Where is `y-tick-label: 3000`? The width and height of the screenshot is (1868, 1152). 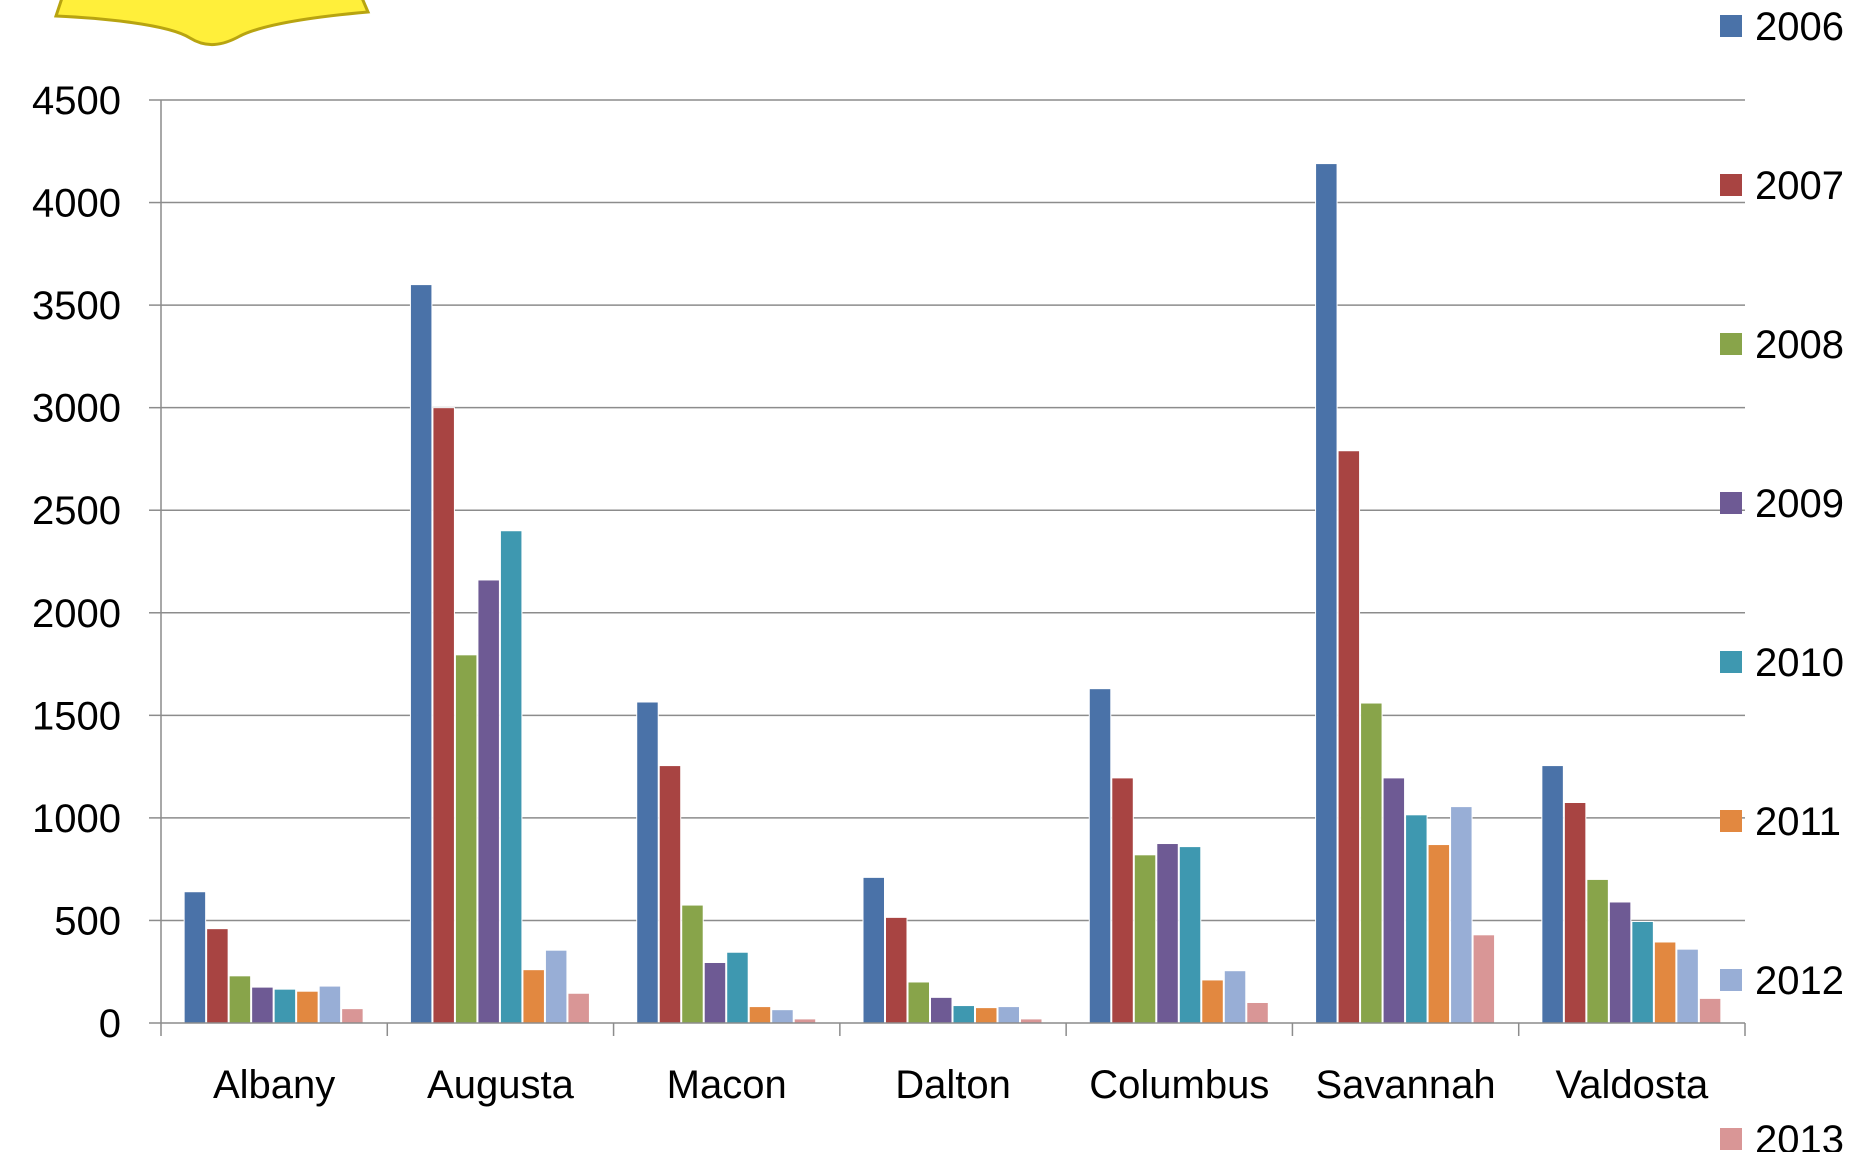
y-tick-label: 3000 is located at coordinates (76, 409).